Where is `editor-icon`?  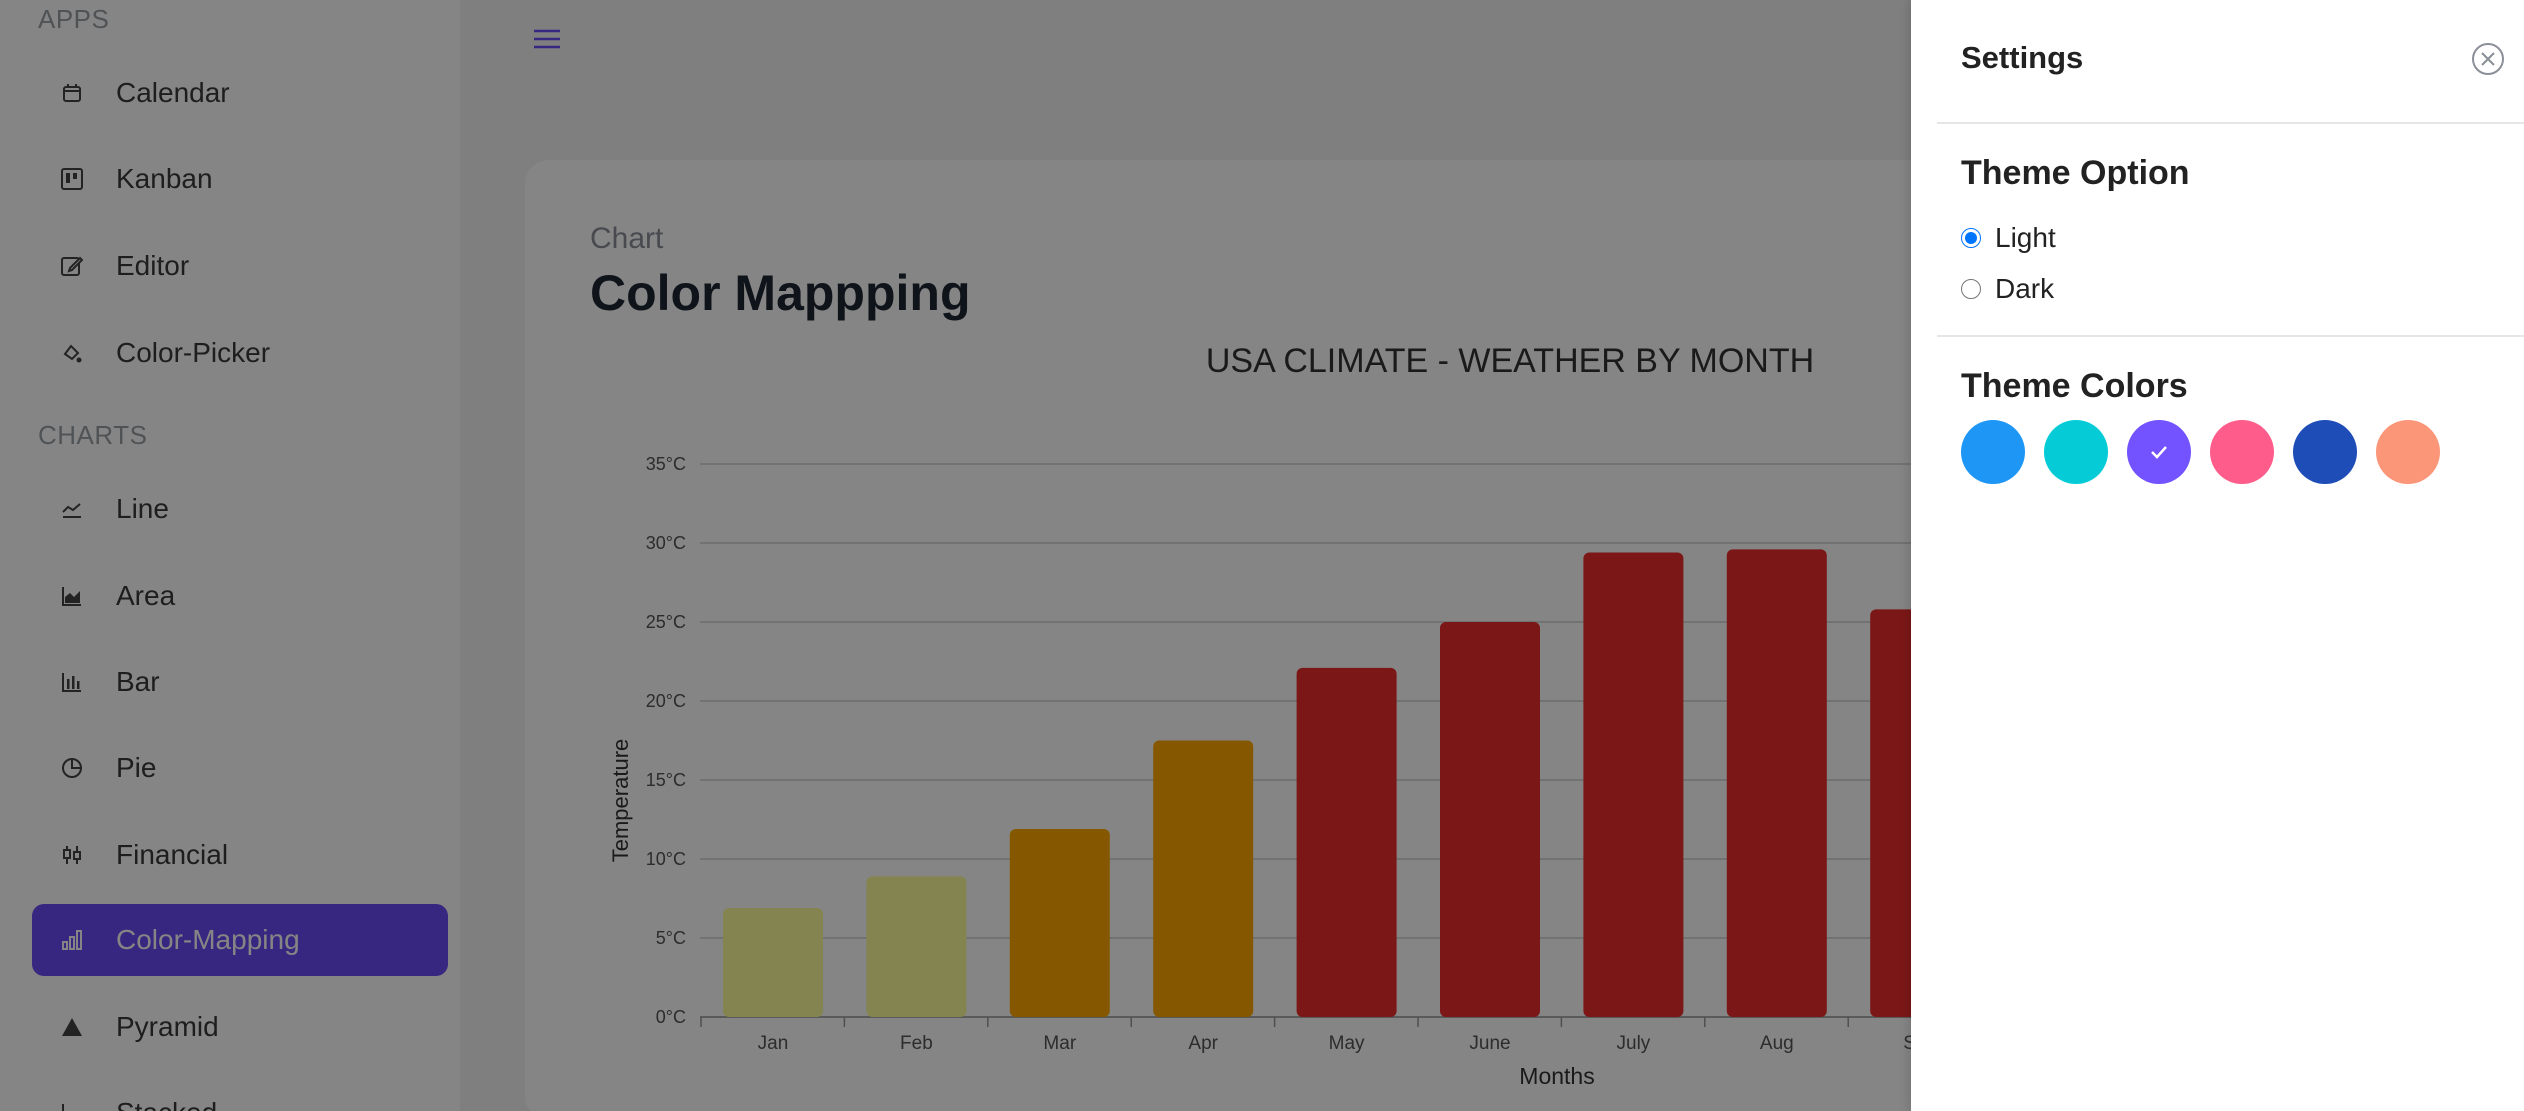 editor-icon is located at coordinates (72, 266).